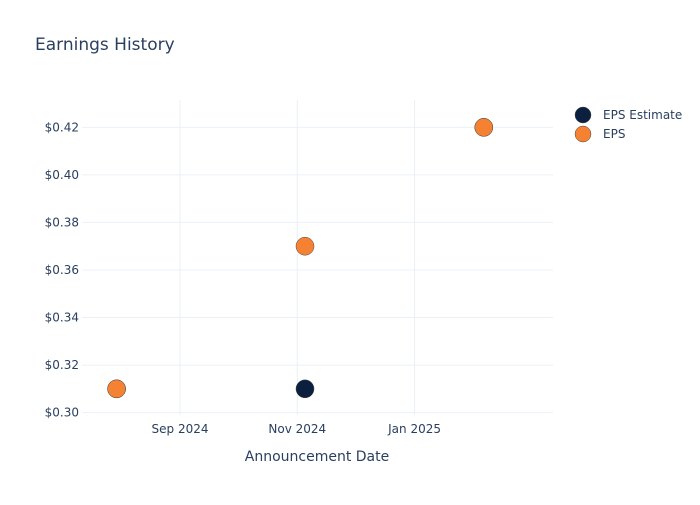  I want to click on y-tick-label: $0.40, so click(62, 175).